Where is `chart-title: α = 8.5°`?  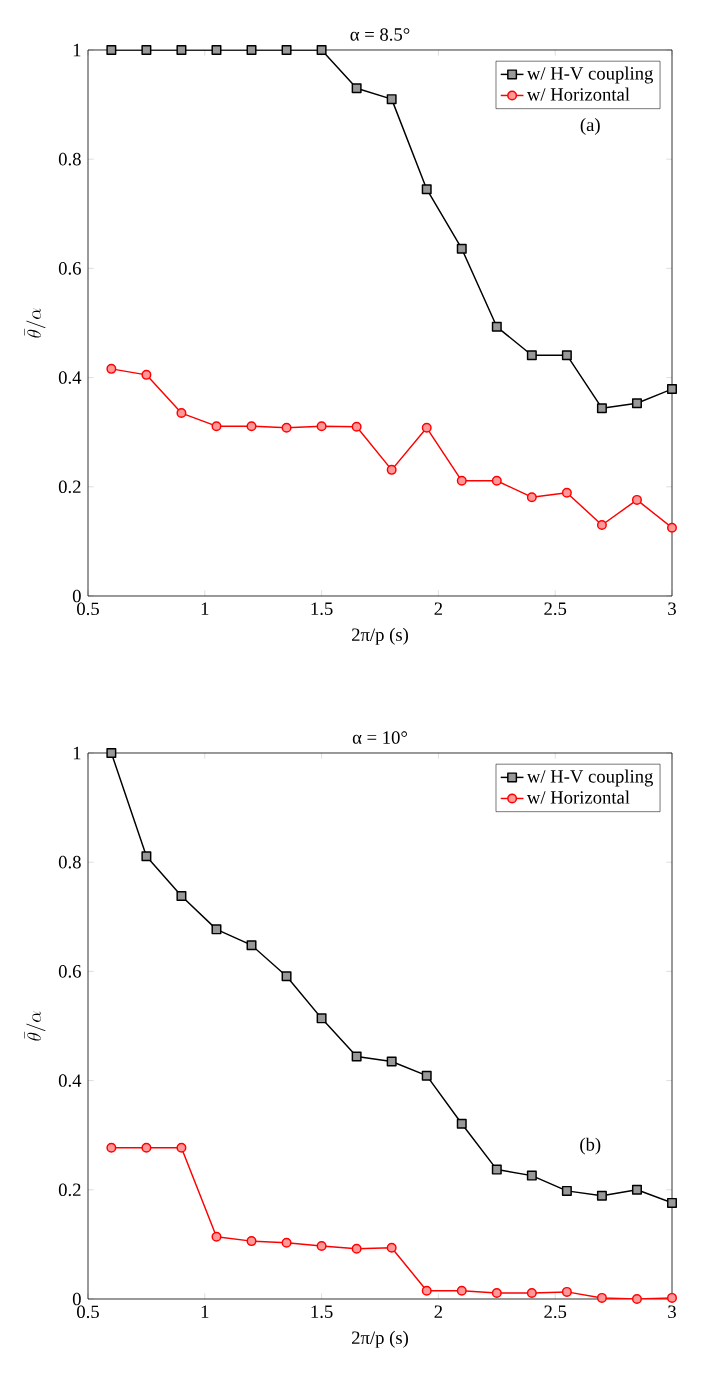
chart-title: α = 8.5° is located at coordinates (380, 34).